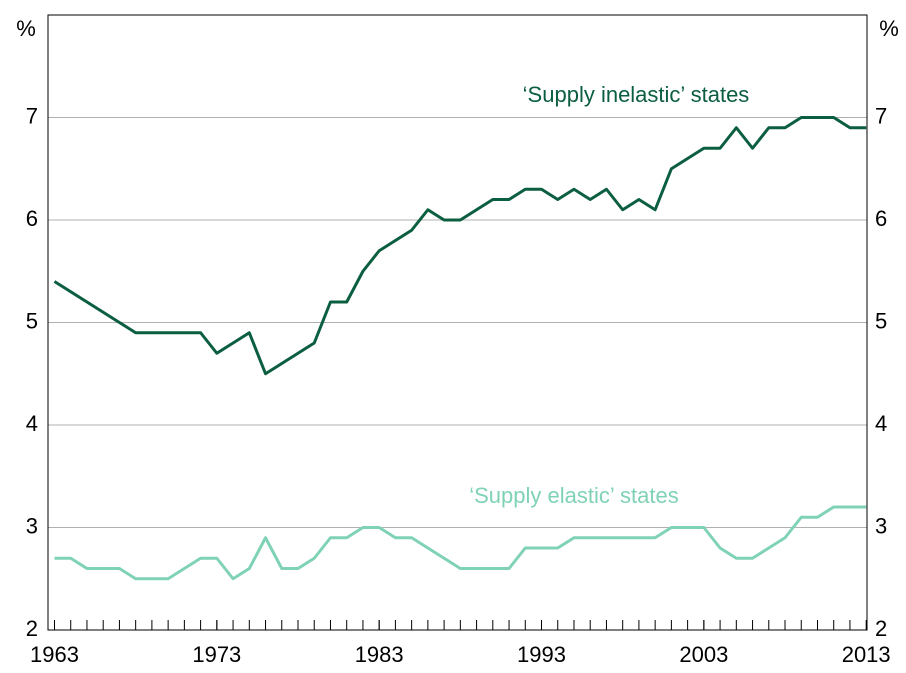 The width and height of the screenshot is (906, 673). Describe the element at coordinates (574, 495) in the screenshot. I see `series-label: ‘Supply elastic’ states` at that location.